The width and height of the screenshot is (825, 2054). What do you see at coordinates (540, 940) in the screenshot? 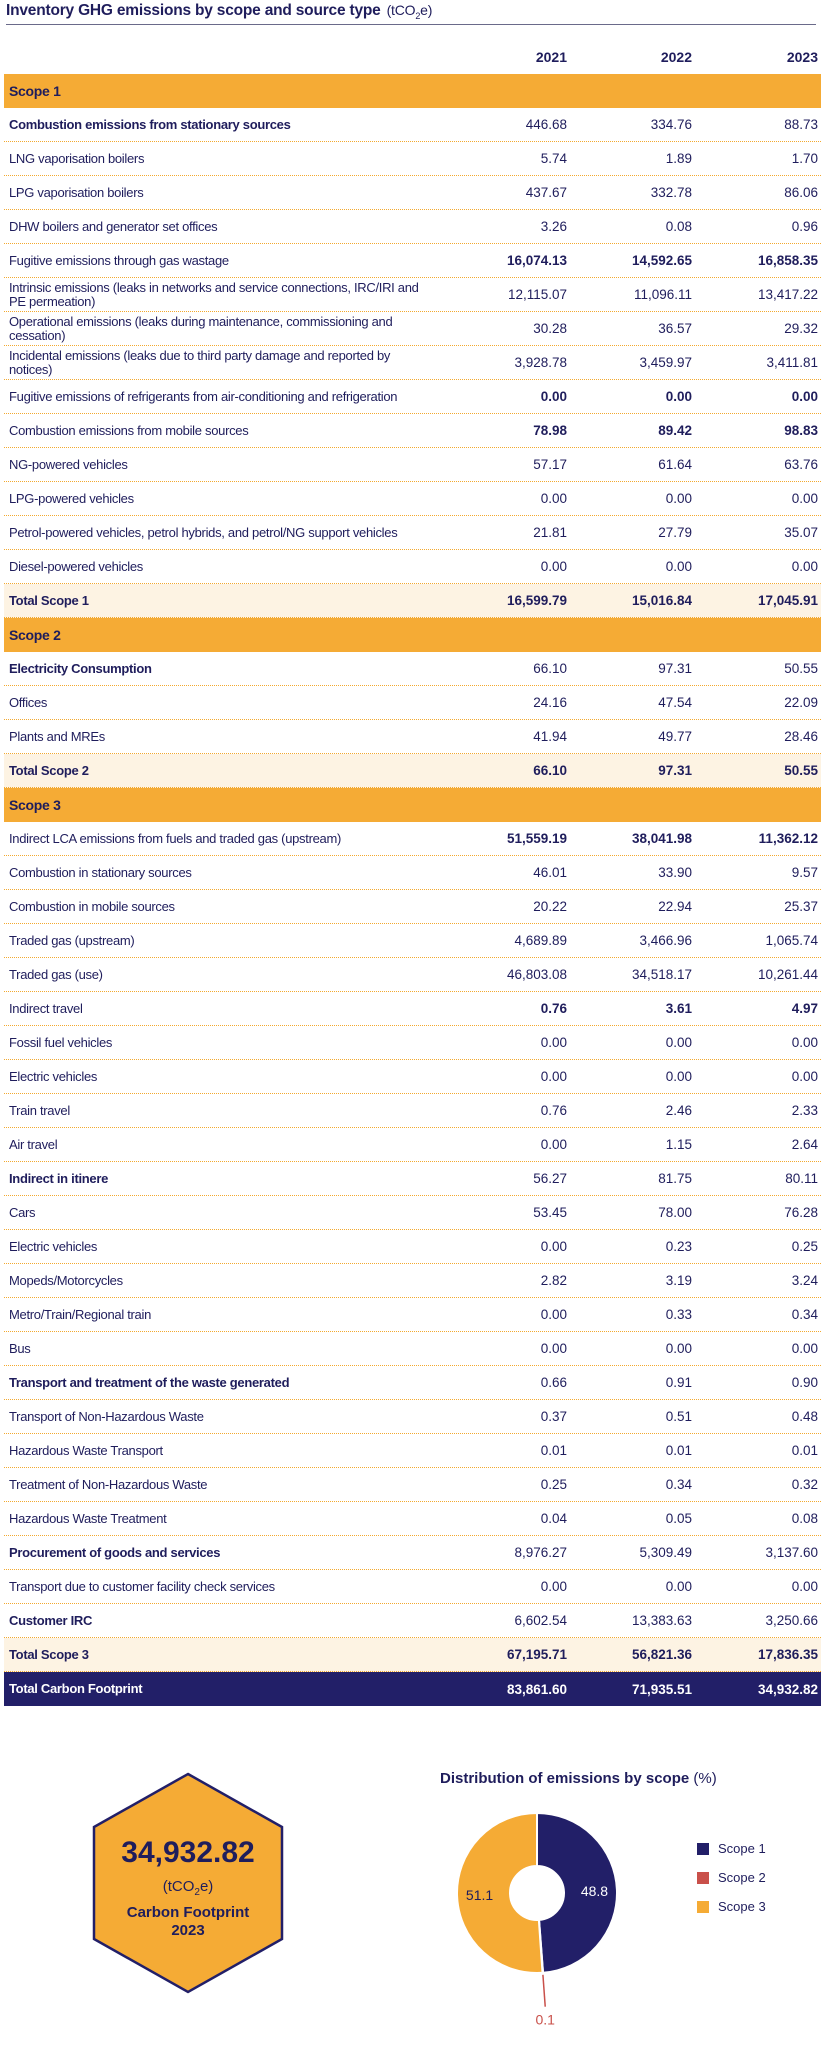
I see `row-value-2021: 4,689.89` at bounding box center [540, 940].